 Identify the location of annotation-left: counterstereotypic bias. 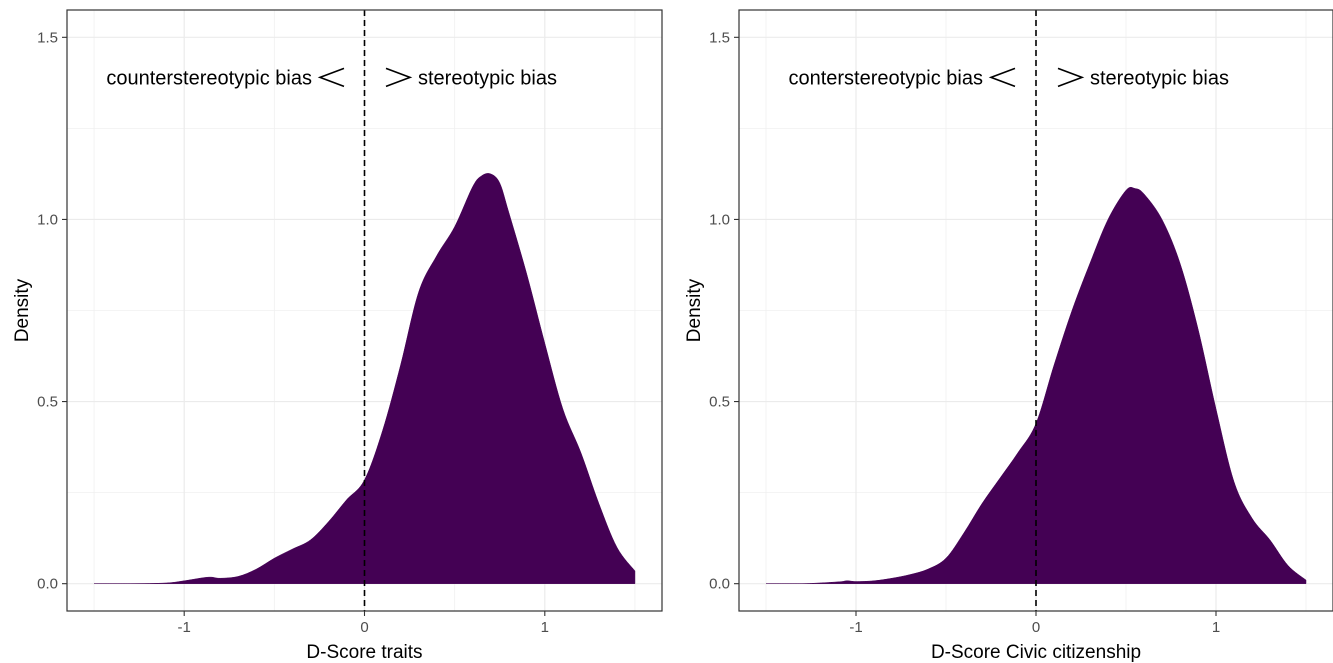
(209, 78).